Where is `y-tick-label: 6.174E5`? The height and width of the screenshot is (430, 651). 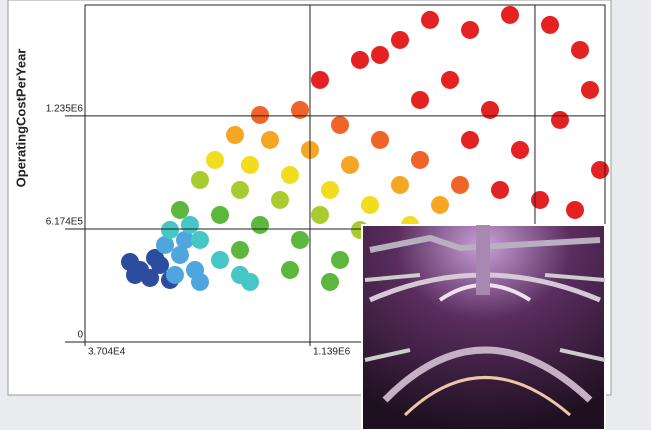 y-tick-label: 6.174E5 is located at coordinates (65, 222).